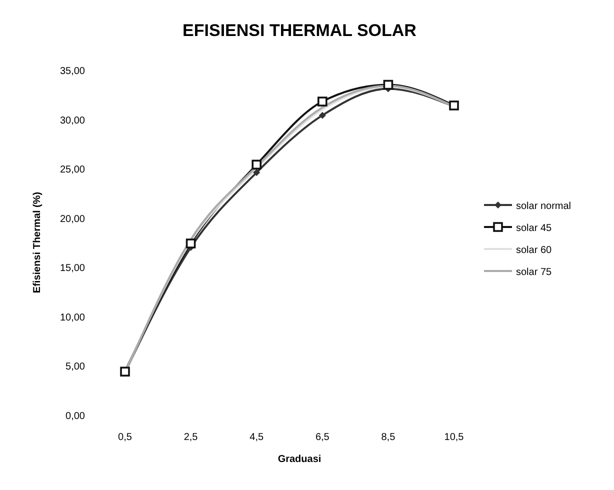  I want to click on y-tick-label: 25,00, so click(73, 170).